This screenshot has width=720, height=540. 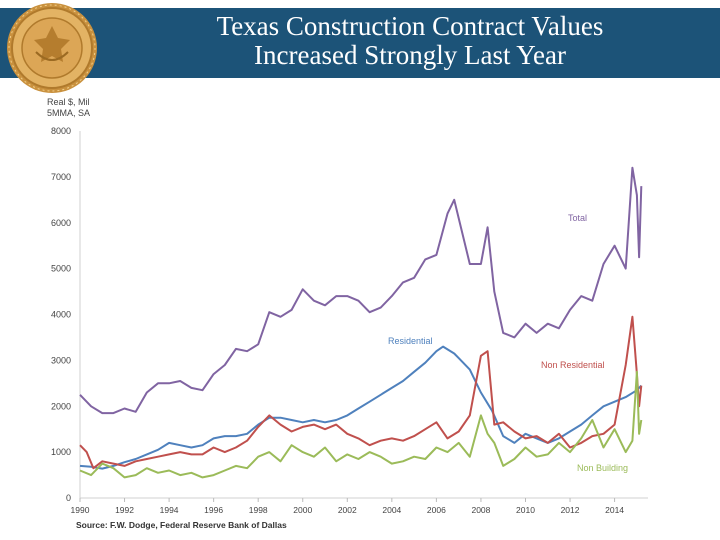 What do you see at coordinates (69, 113) in the screenshot?
I see `y-axis-label-line-2: 5MMA, SA` at bounding box center [69, 113].